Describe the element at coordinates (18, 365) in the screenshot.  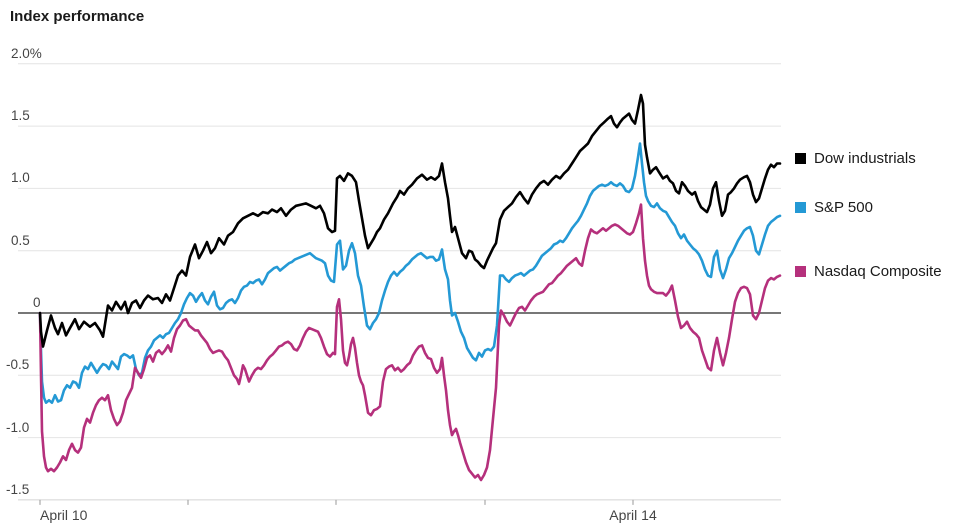
I see `y-axis-label: -0.5` at that location.